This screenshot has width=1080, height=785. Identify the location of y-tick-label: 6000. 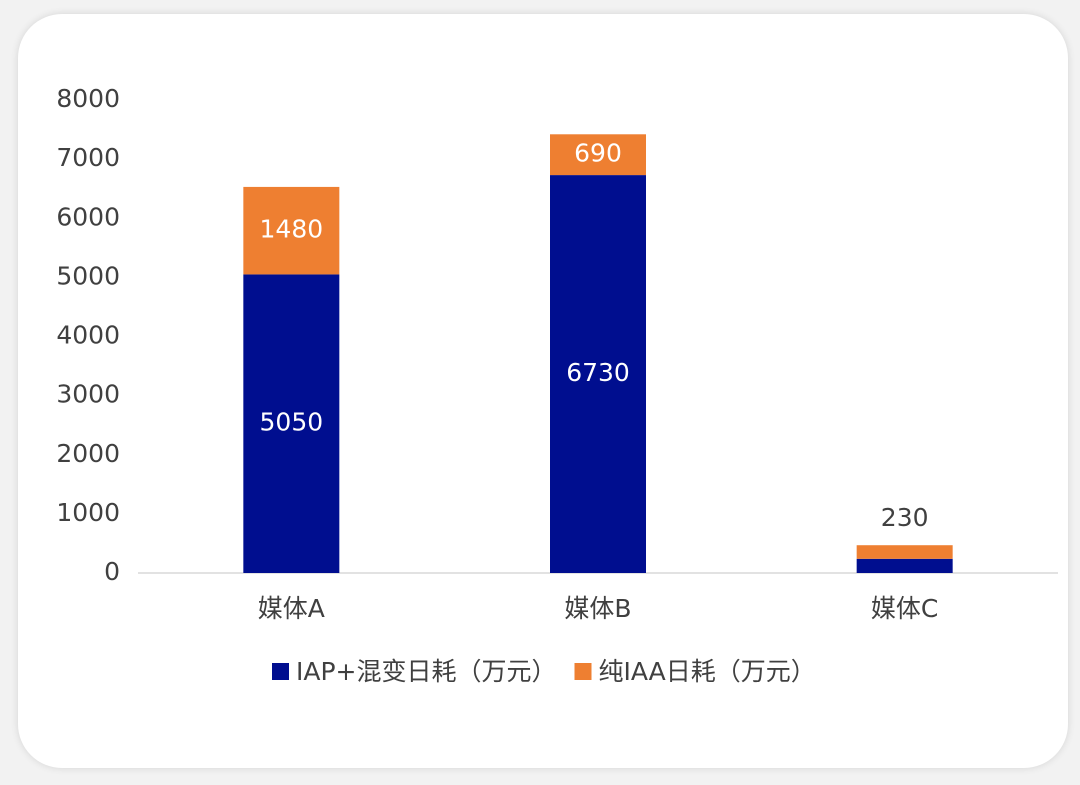
(88, 216).